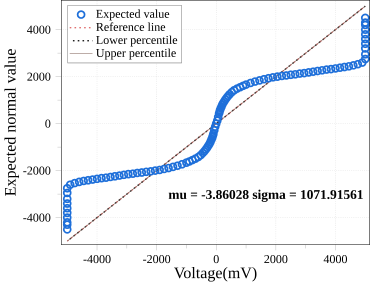  What do you see at coordinates (137, 41) in the screenshot?
I see `legend-label: Lower percentile` at bounding box center [137, 41].